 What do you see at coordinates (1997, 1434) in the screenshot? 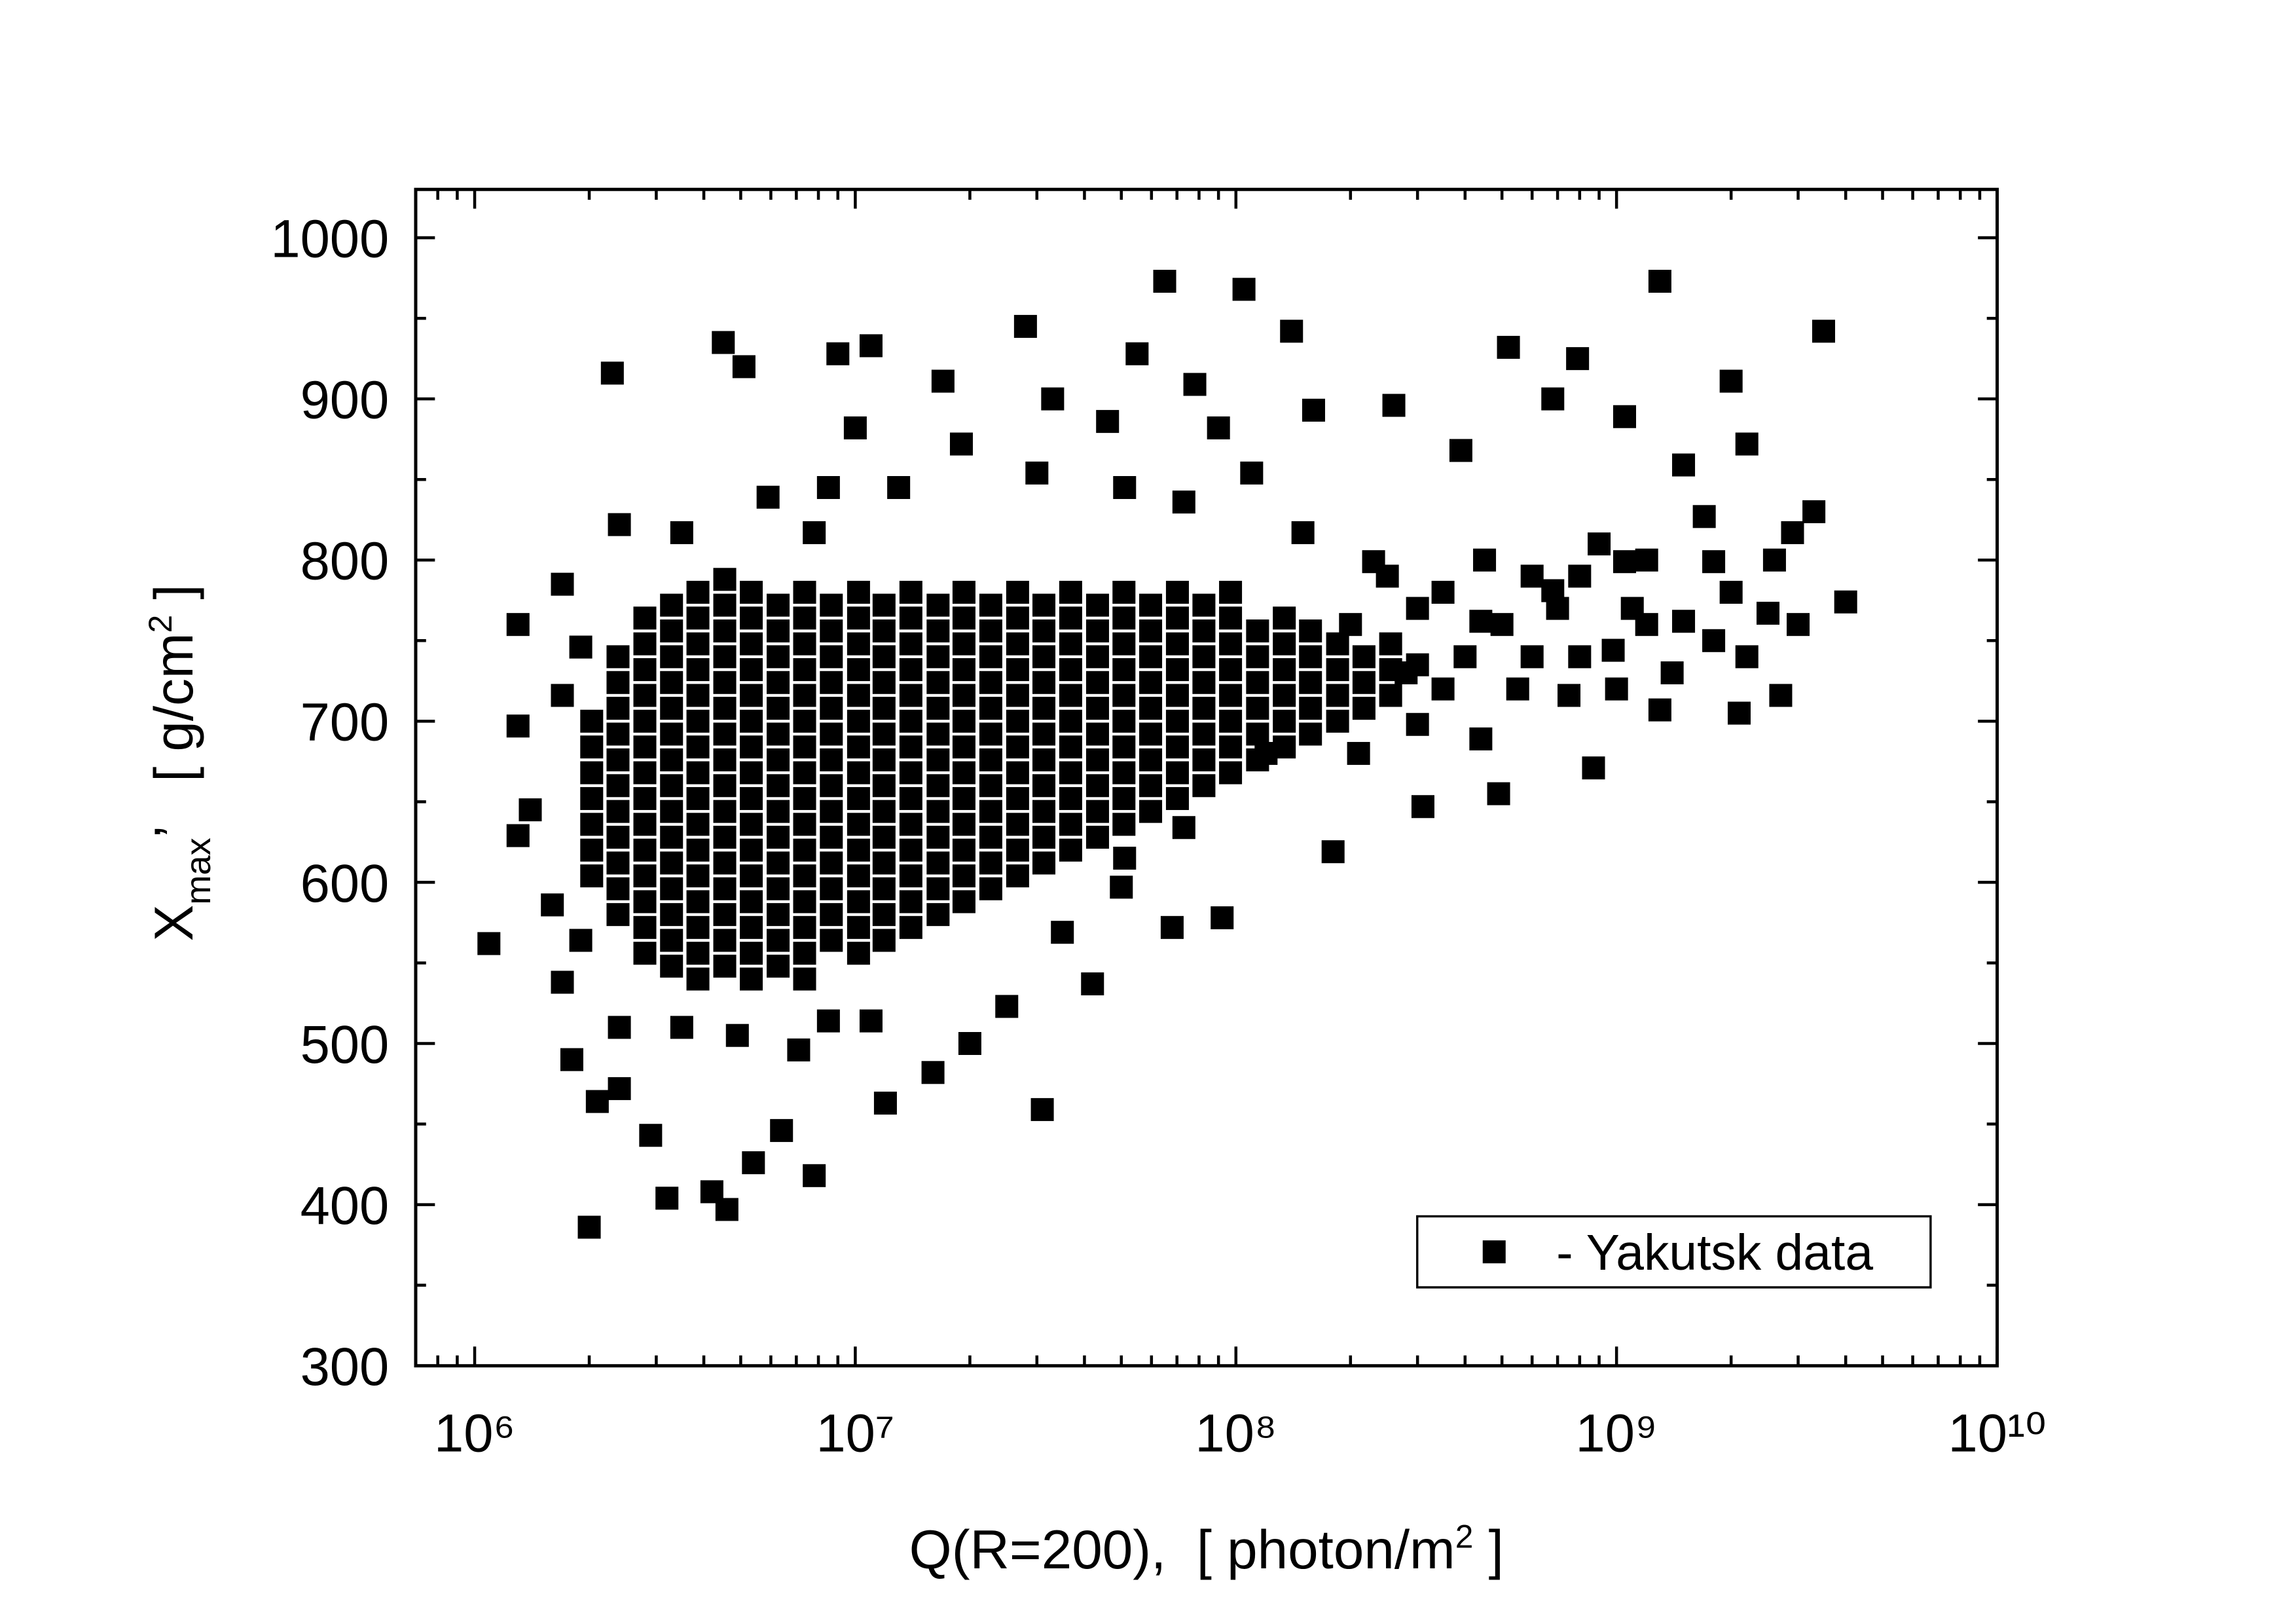
I see `x-tick-label: 10¹⁰` at bounding box center [1997, 1434].